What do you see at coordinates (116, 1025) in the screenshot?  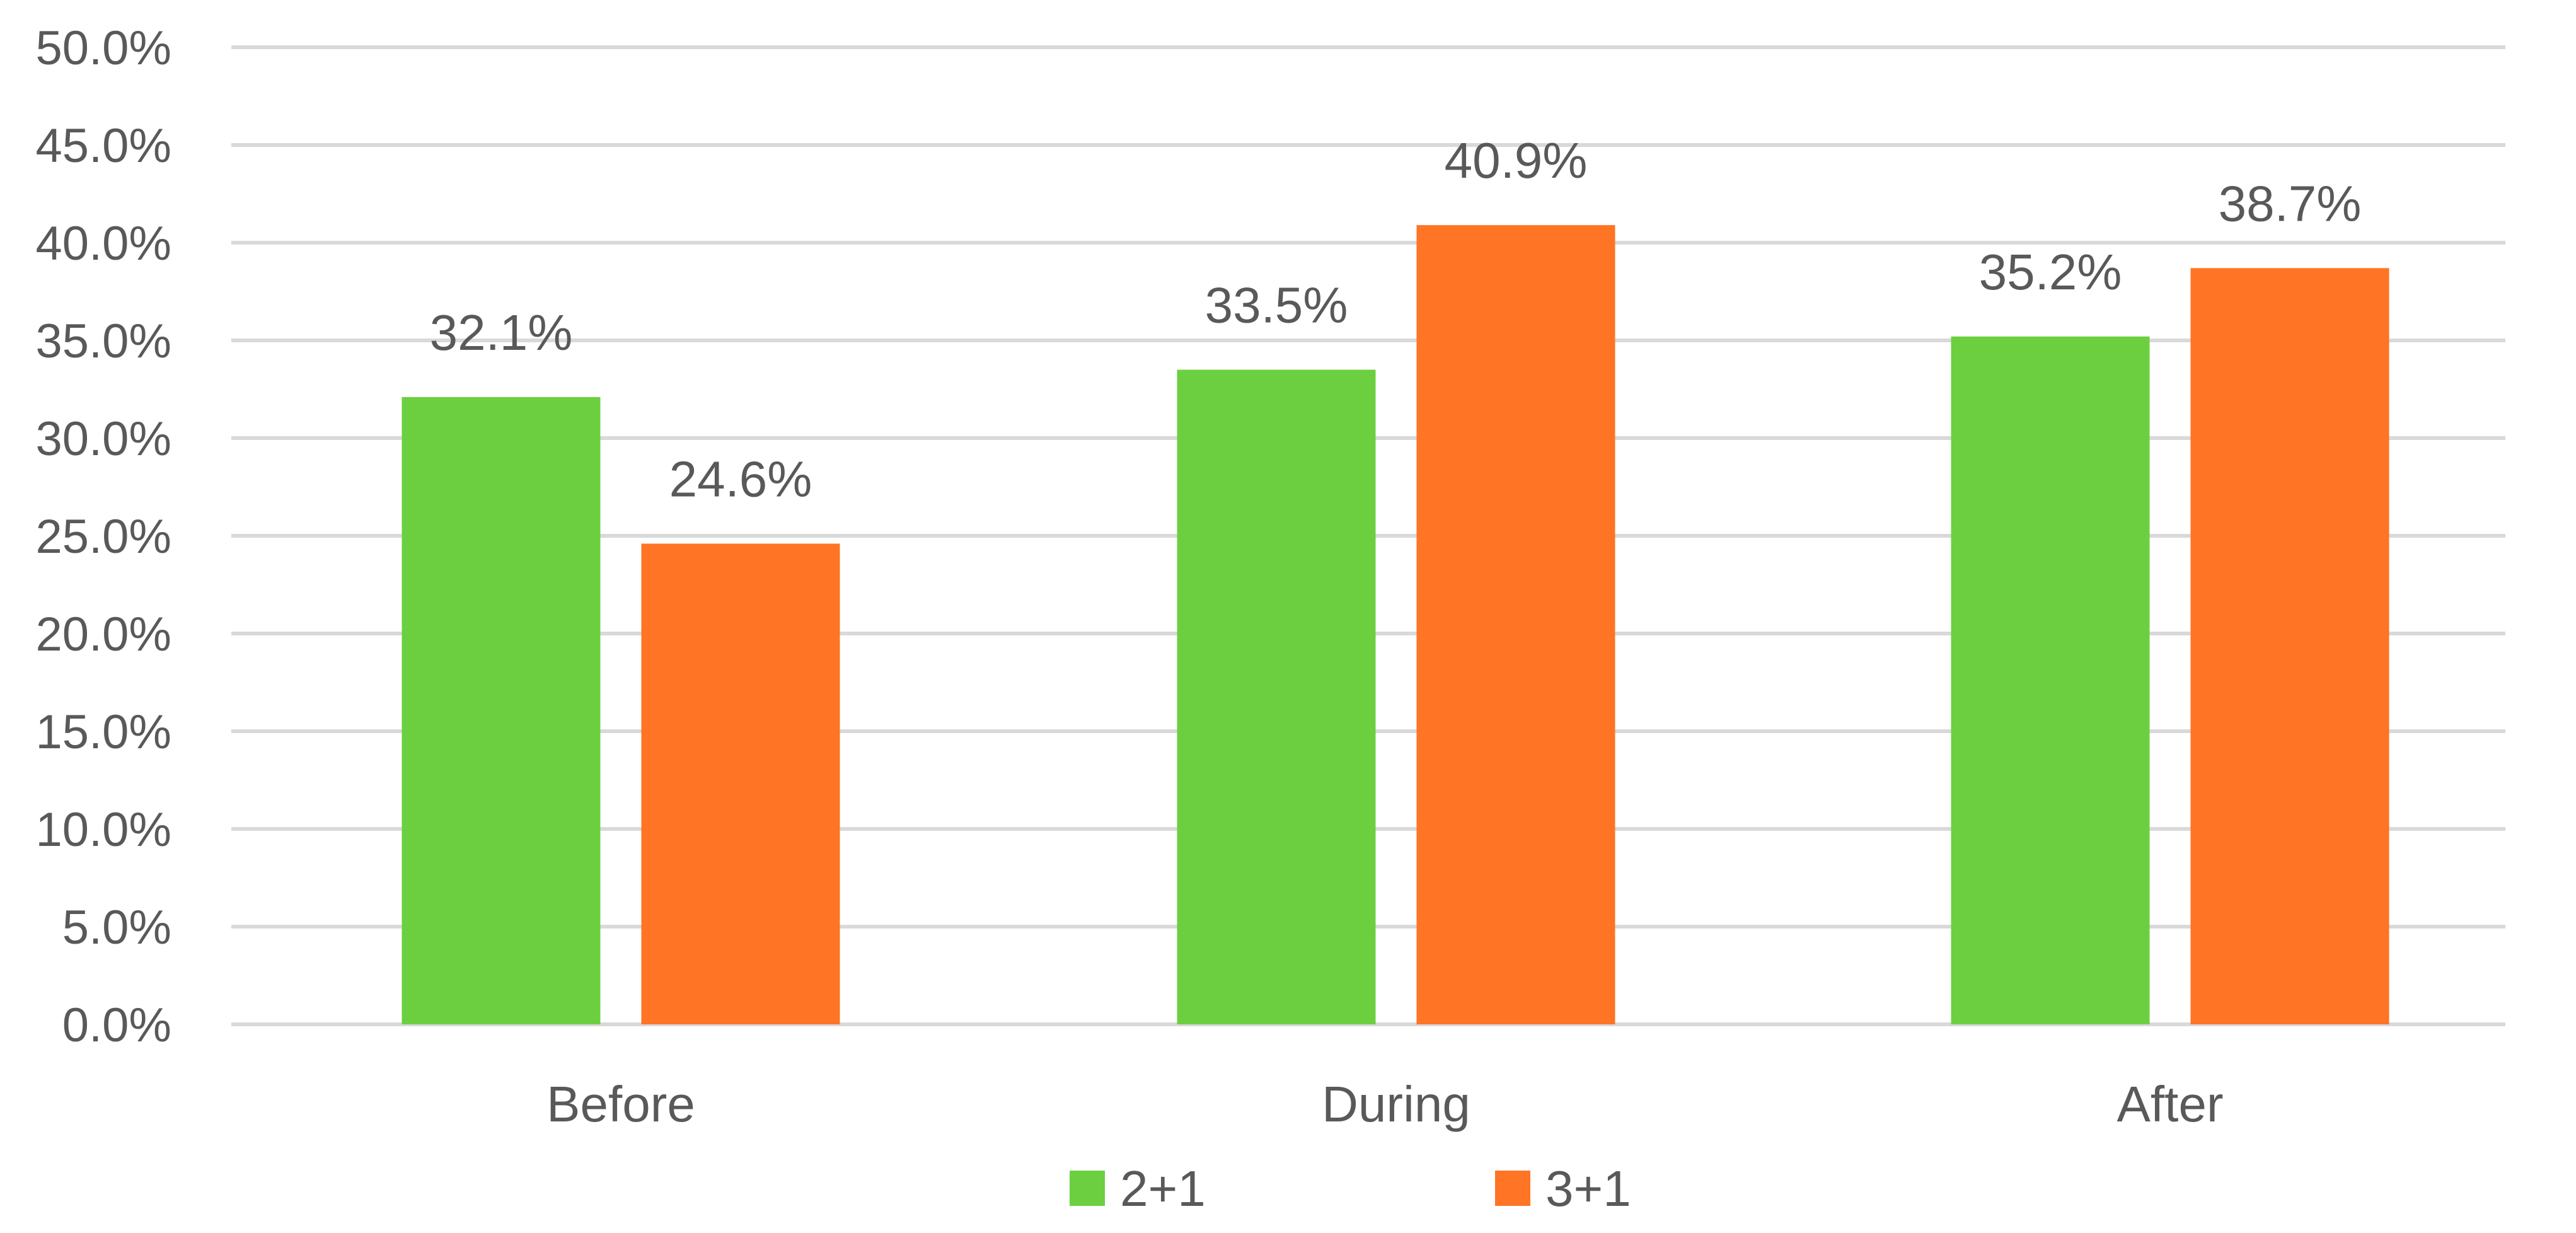 I see `y-tick-label: 0.0%` at bounding box center [116, 1025].